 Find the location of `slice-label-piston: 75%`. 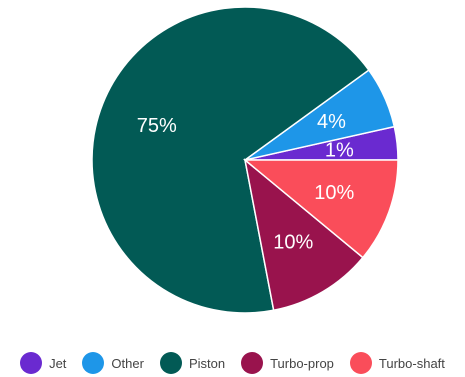

slice-label-piston: 75% is located at coordinates (157, 126).